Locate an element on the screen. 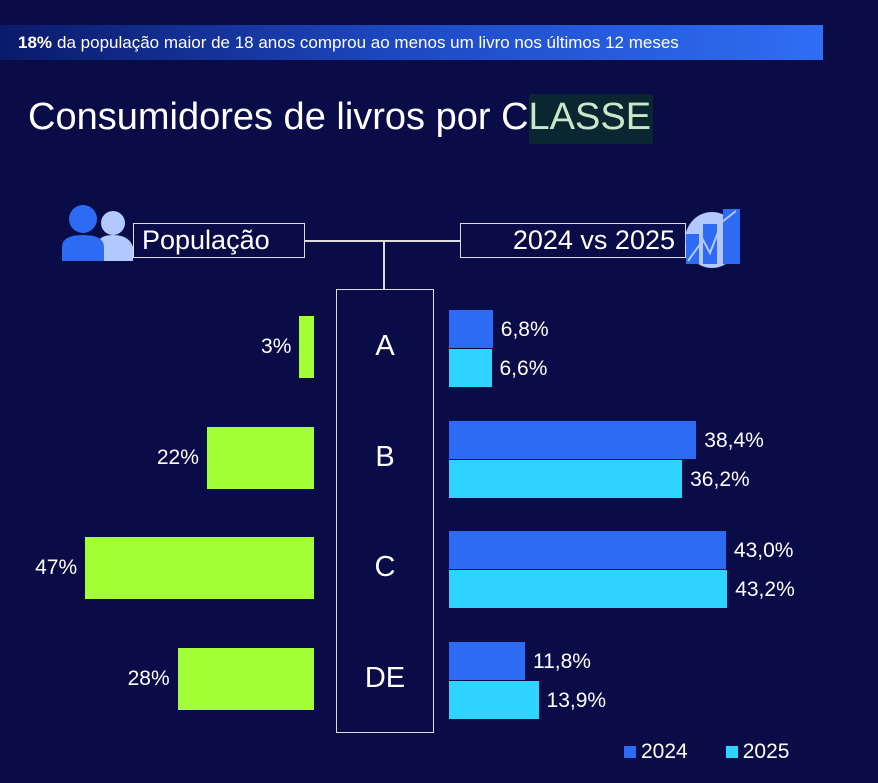  class-label: DE is located at coordinates (385, 677).